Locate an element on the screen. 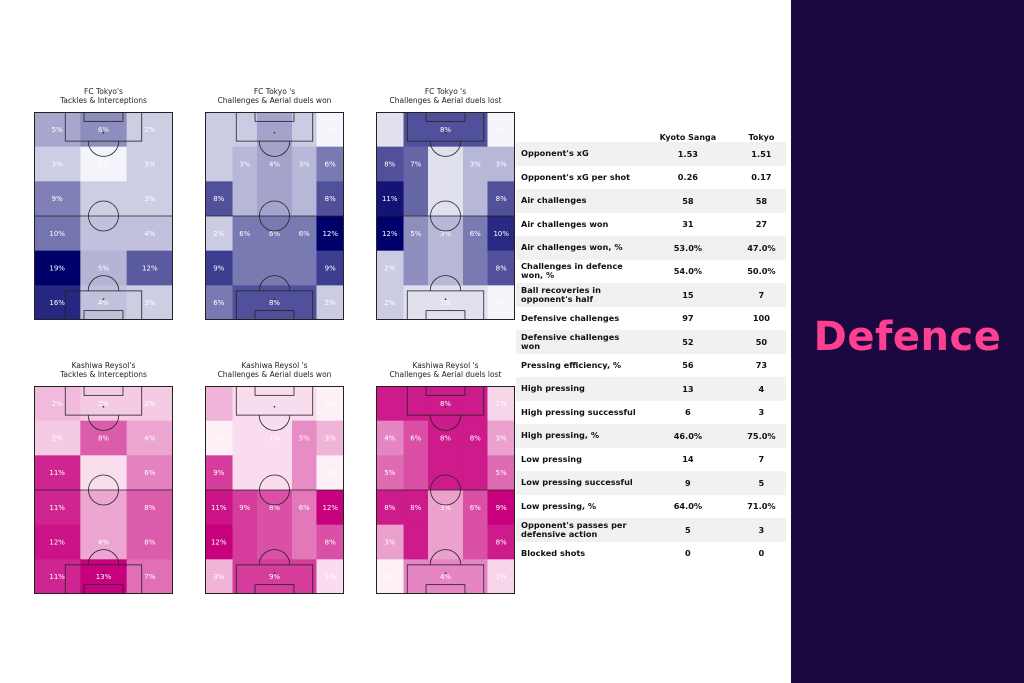 This screenshot has height=683, width=1024. table-row: High pressing, % 46.0% 75.0% is located at coordinates (651, 436).